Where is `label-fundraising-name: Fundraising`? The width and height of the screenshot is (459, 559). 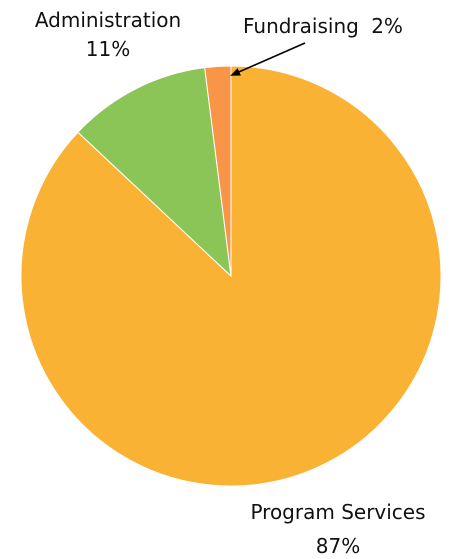 label-fundraising-name: Fundraising is located at coordinates (301, 26).